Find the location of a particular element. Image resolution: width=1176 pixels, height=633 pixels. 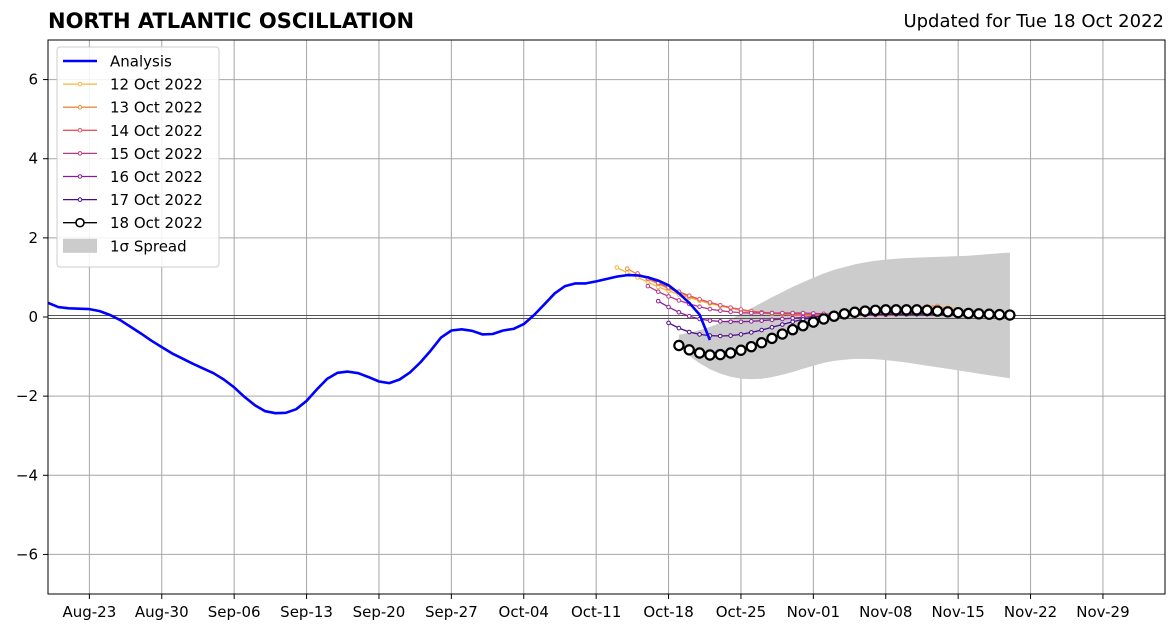

y-tick-label: −2 is located at coordinates (27, 396).